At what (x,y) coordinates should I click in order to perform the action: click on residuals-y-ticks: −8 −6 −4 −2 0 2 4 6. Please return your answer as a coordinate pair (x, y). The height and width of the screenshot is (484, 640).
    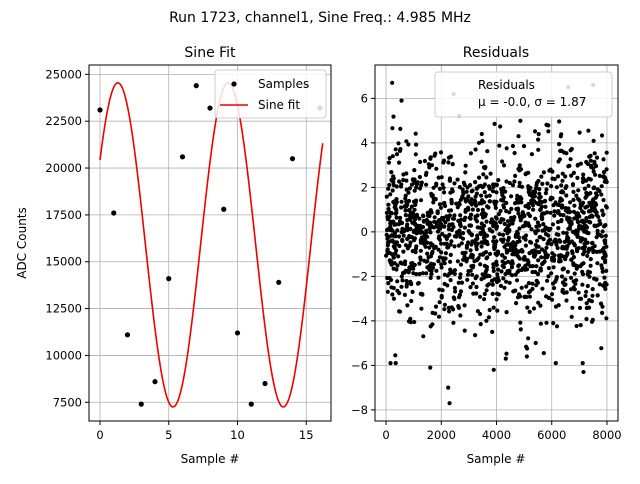
    Looking at the image, I should click on (363, 254).